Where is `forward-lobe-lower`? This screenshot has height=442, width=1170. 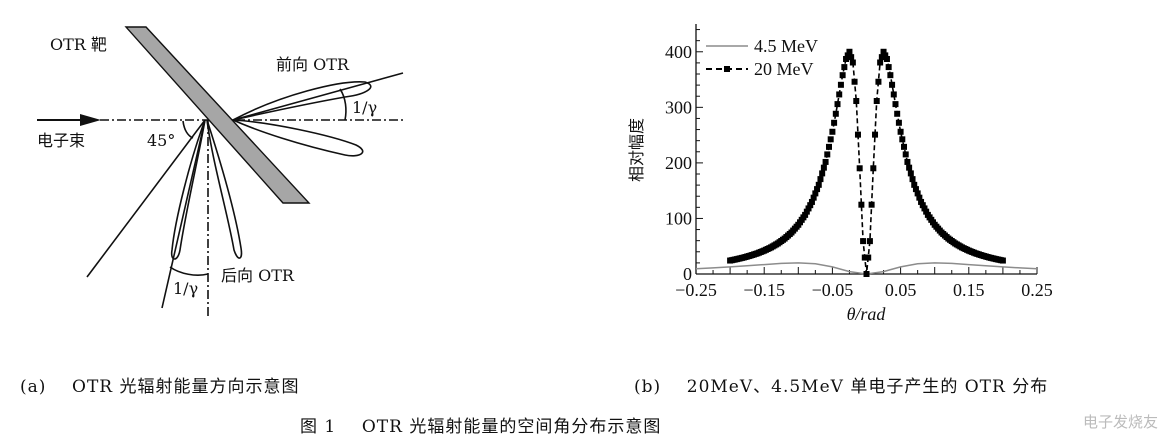 forward-lobe-lower is located at coordinates (298, 138).